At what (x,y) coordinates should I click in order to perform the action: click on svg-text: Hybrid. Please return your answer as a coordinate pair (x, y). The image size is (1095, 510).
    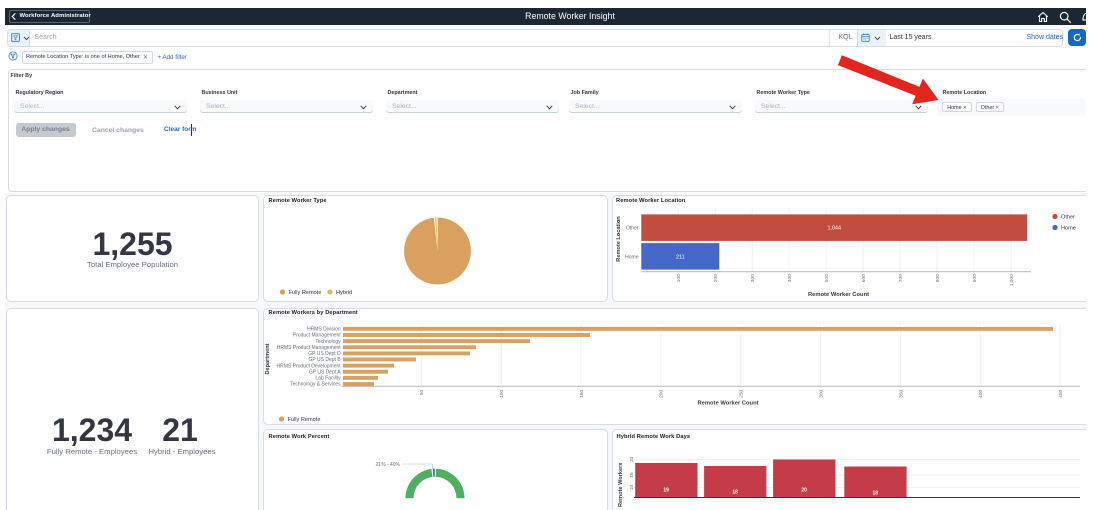
    Looking at the image, I should click on (344, 293).